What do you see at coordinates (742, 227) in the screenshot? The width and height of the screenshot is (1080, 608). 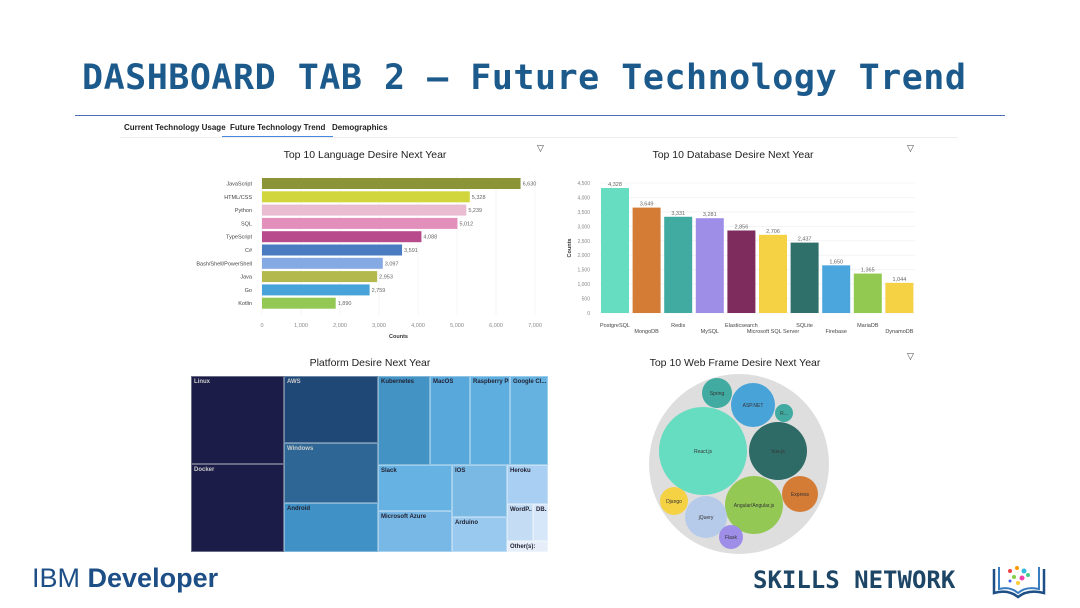 I see `value-label: 2,856` at bounding box center [742, 227].